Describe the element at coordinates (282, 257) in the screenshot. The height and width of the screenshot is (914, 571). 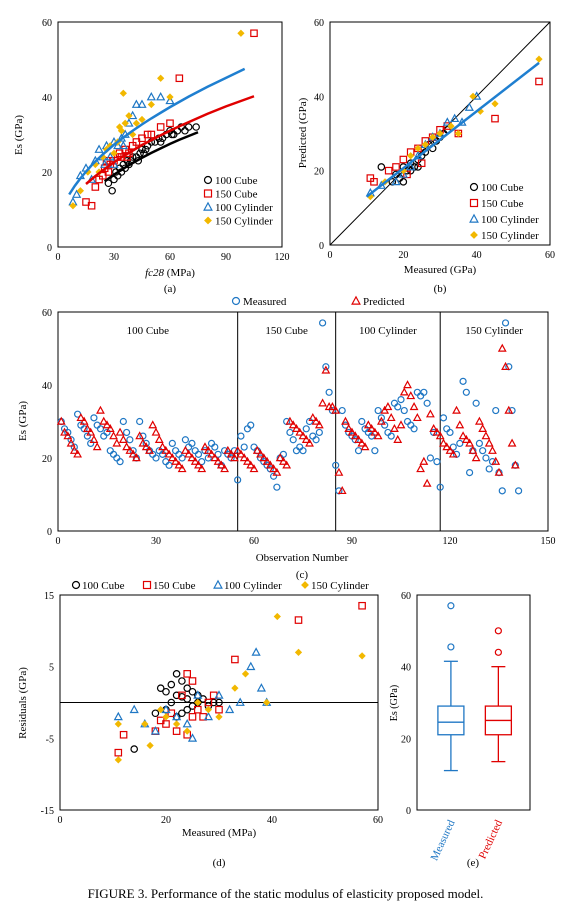
I see `x-tick-label: 120` at that location.